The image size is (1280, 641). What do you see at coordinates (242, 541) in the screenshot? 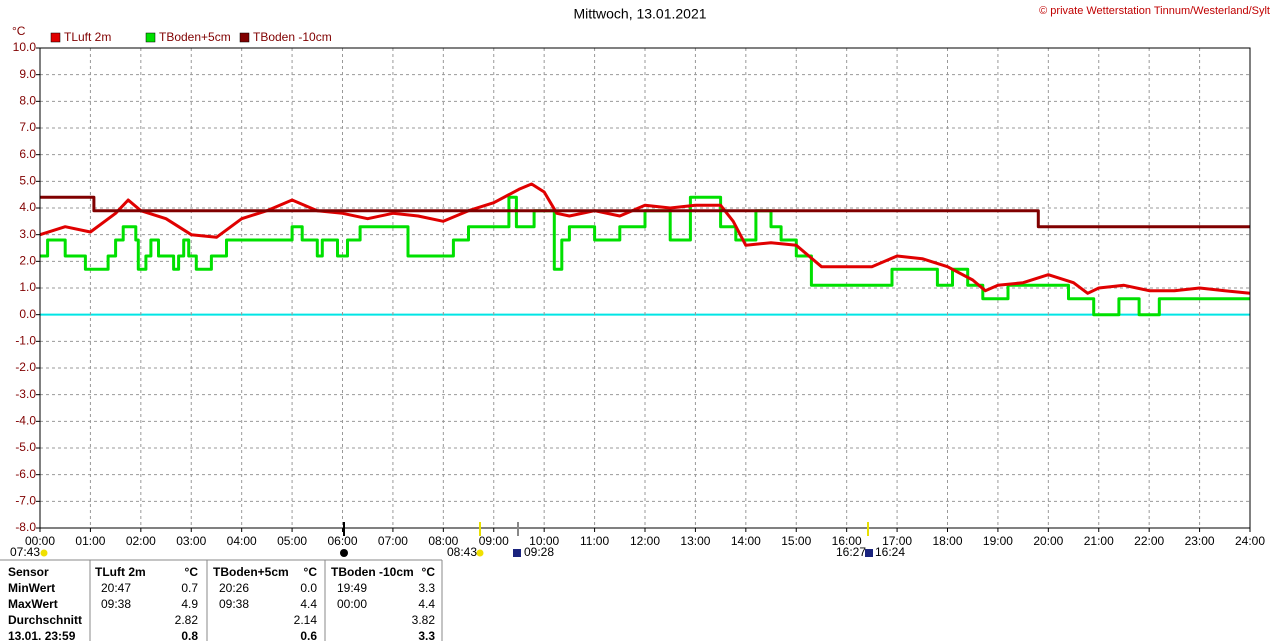
I see `x-tick-label: 04:00` at bounding box center [242, 541].